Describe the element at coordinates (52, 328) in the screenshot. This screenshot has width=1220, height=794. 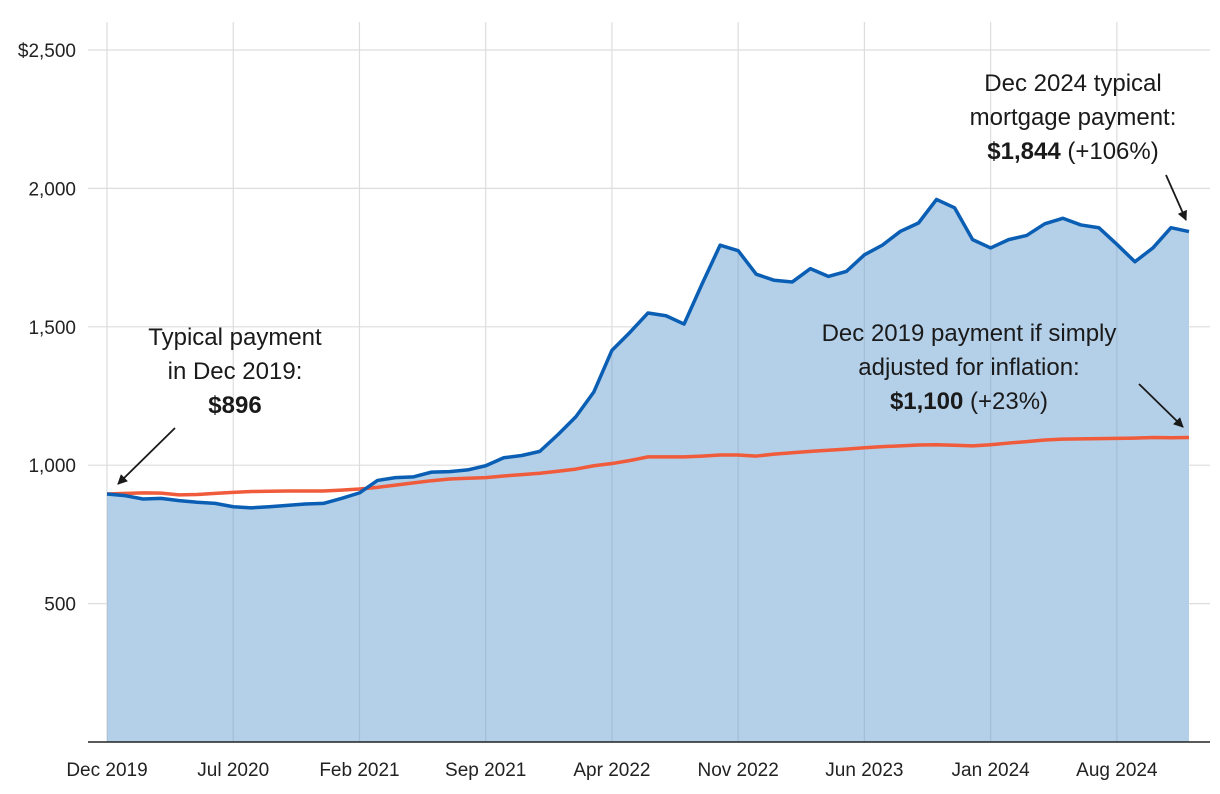
I see `y-tick-label: 1,500` at that location.